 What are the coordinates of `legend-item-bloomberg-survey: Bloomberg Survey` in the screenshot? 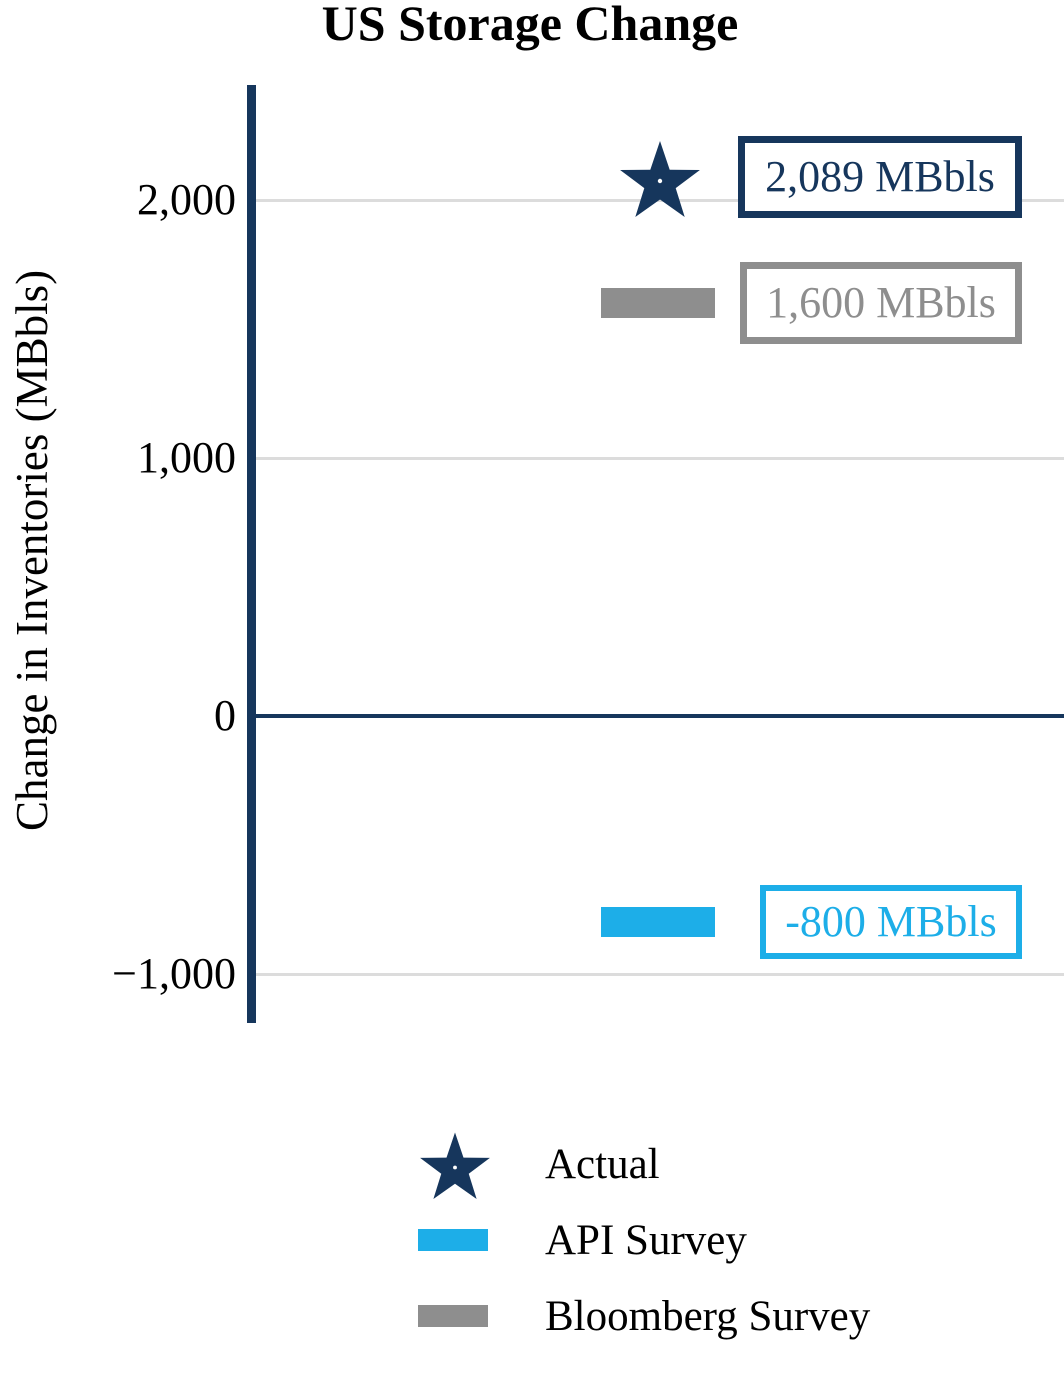 It's located at (644, 1316).